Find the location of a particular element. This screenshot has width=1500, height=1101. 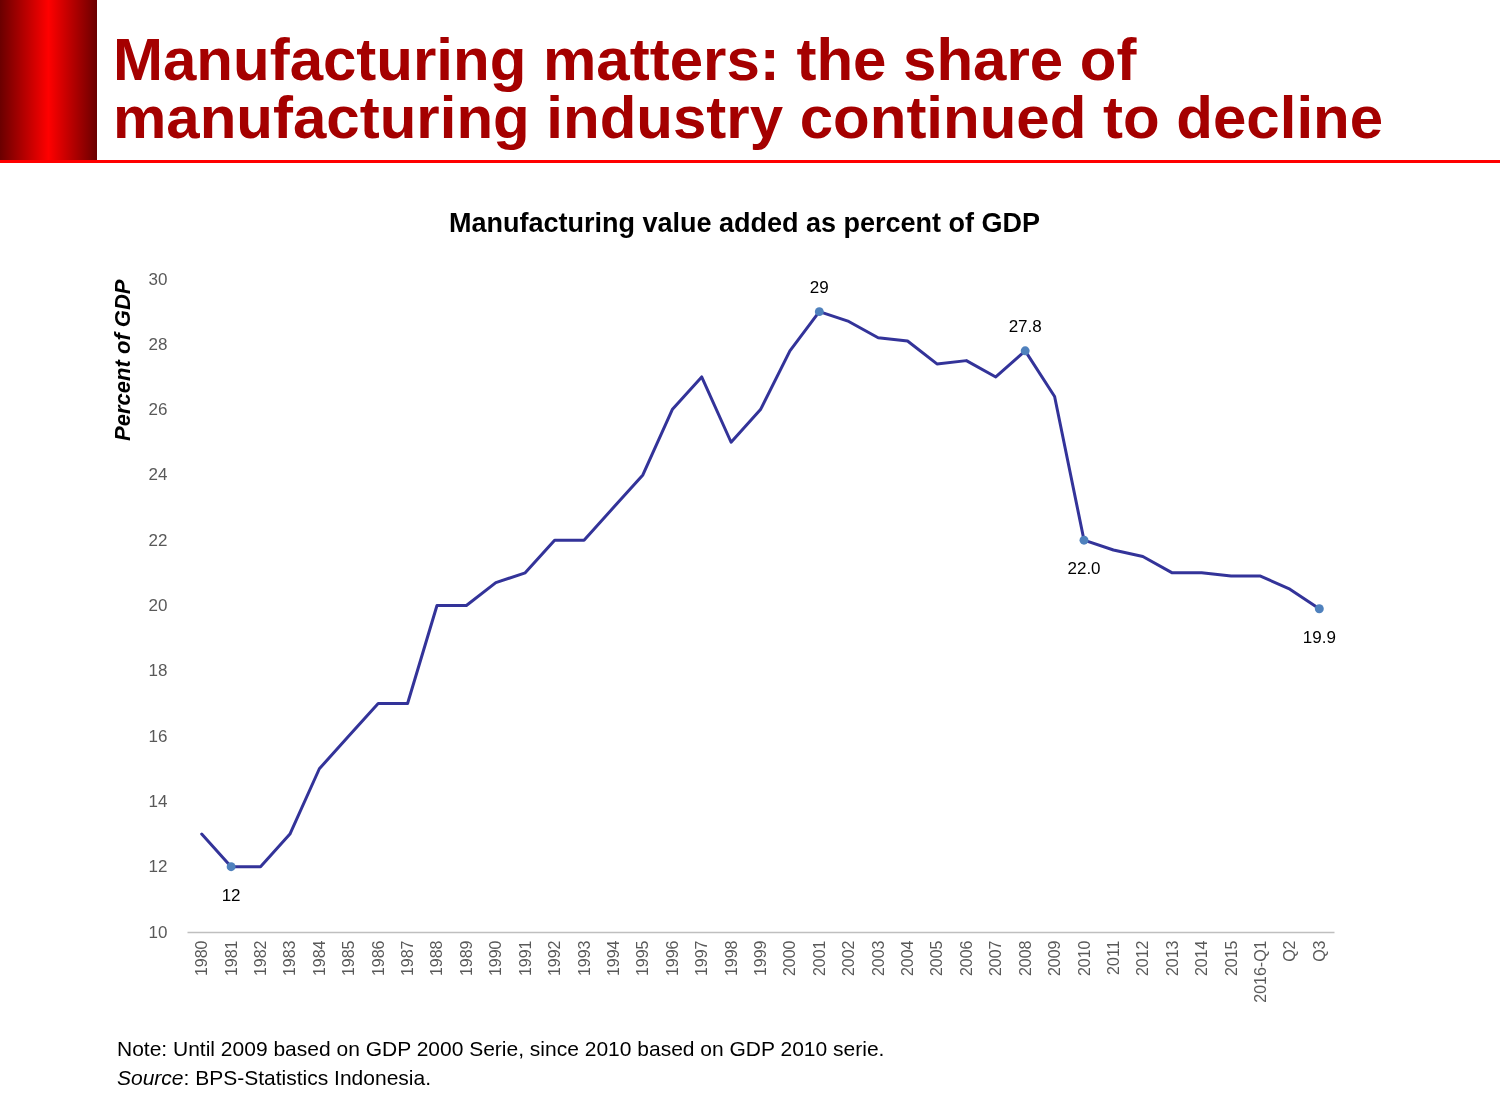

chart-subtitle: Manufacturing value added as percent of GDP is located at coordinates (744, 223).